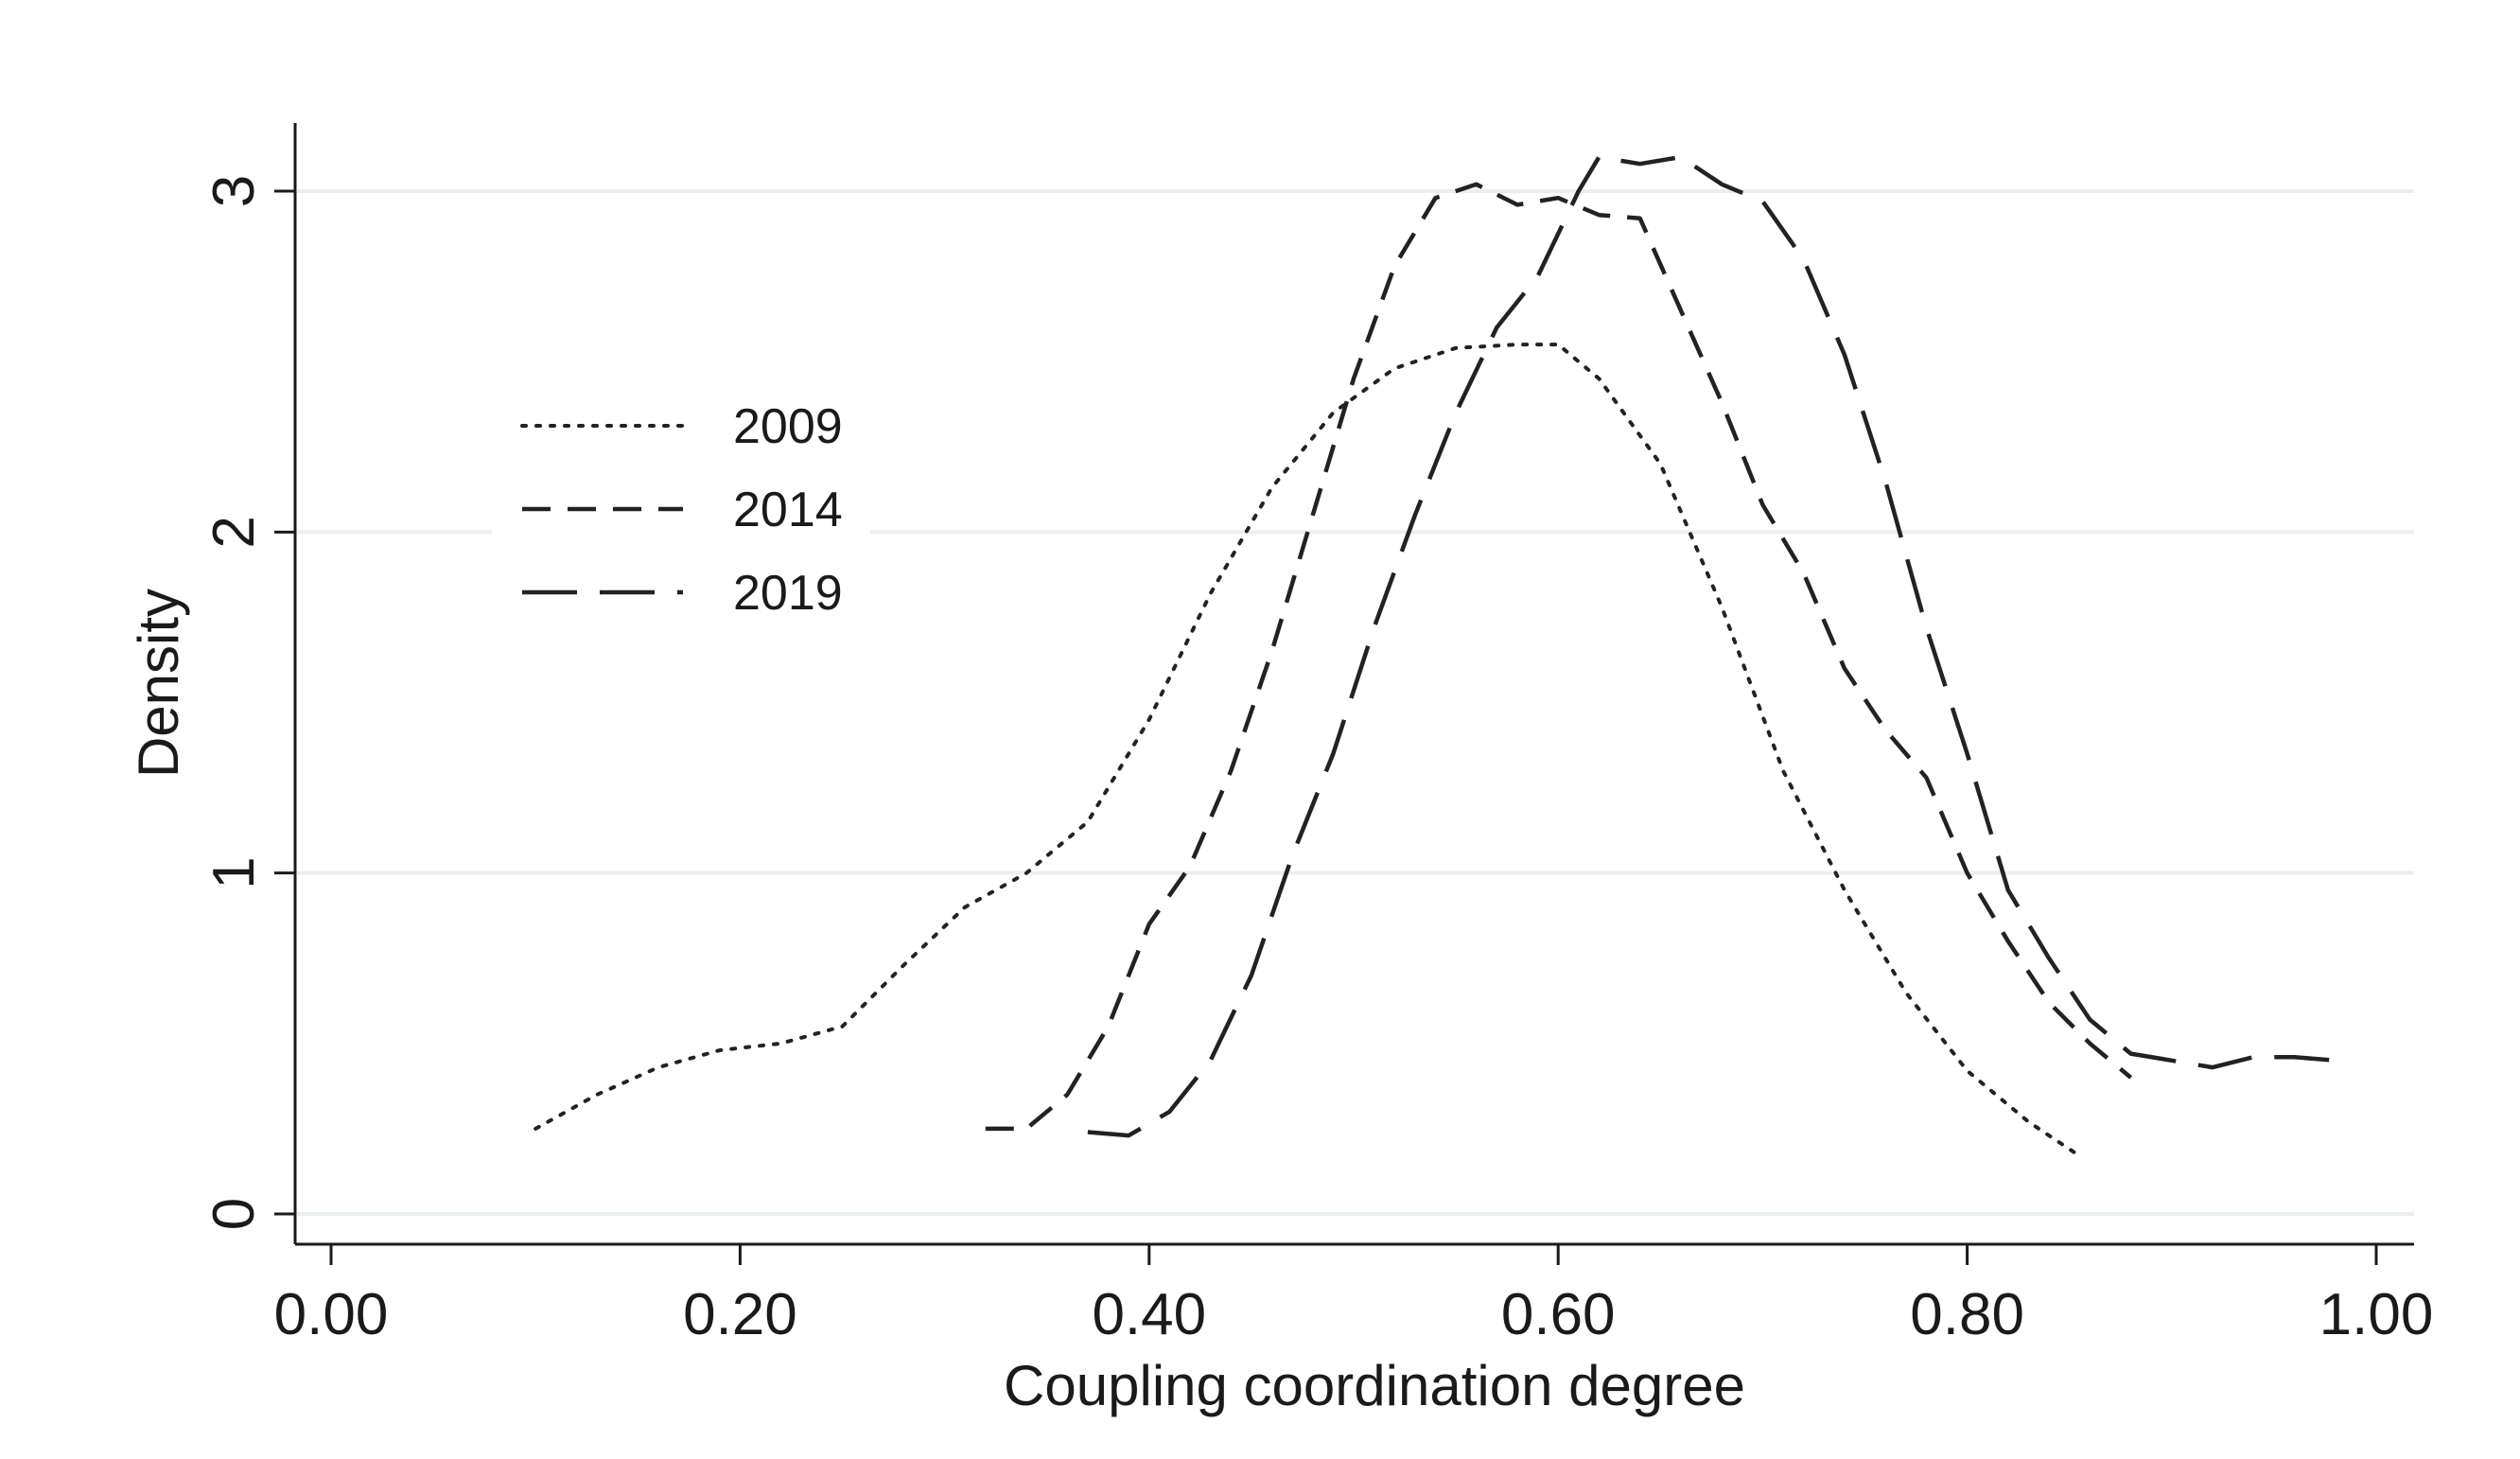 This screenshot has height=1459, width=2520. I want to click on x-tick-label: 0.60, so click(1558, 1314).